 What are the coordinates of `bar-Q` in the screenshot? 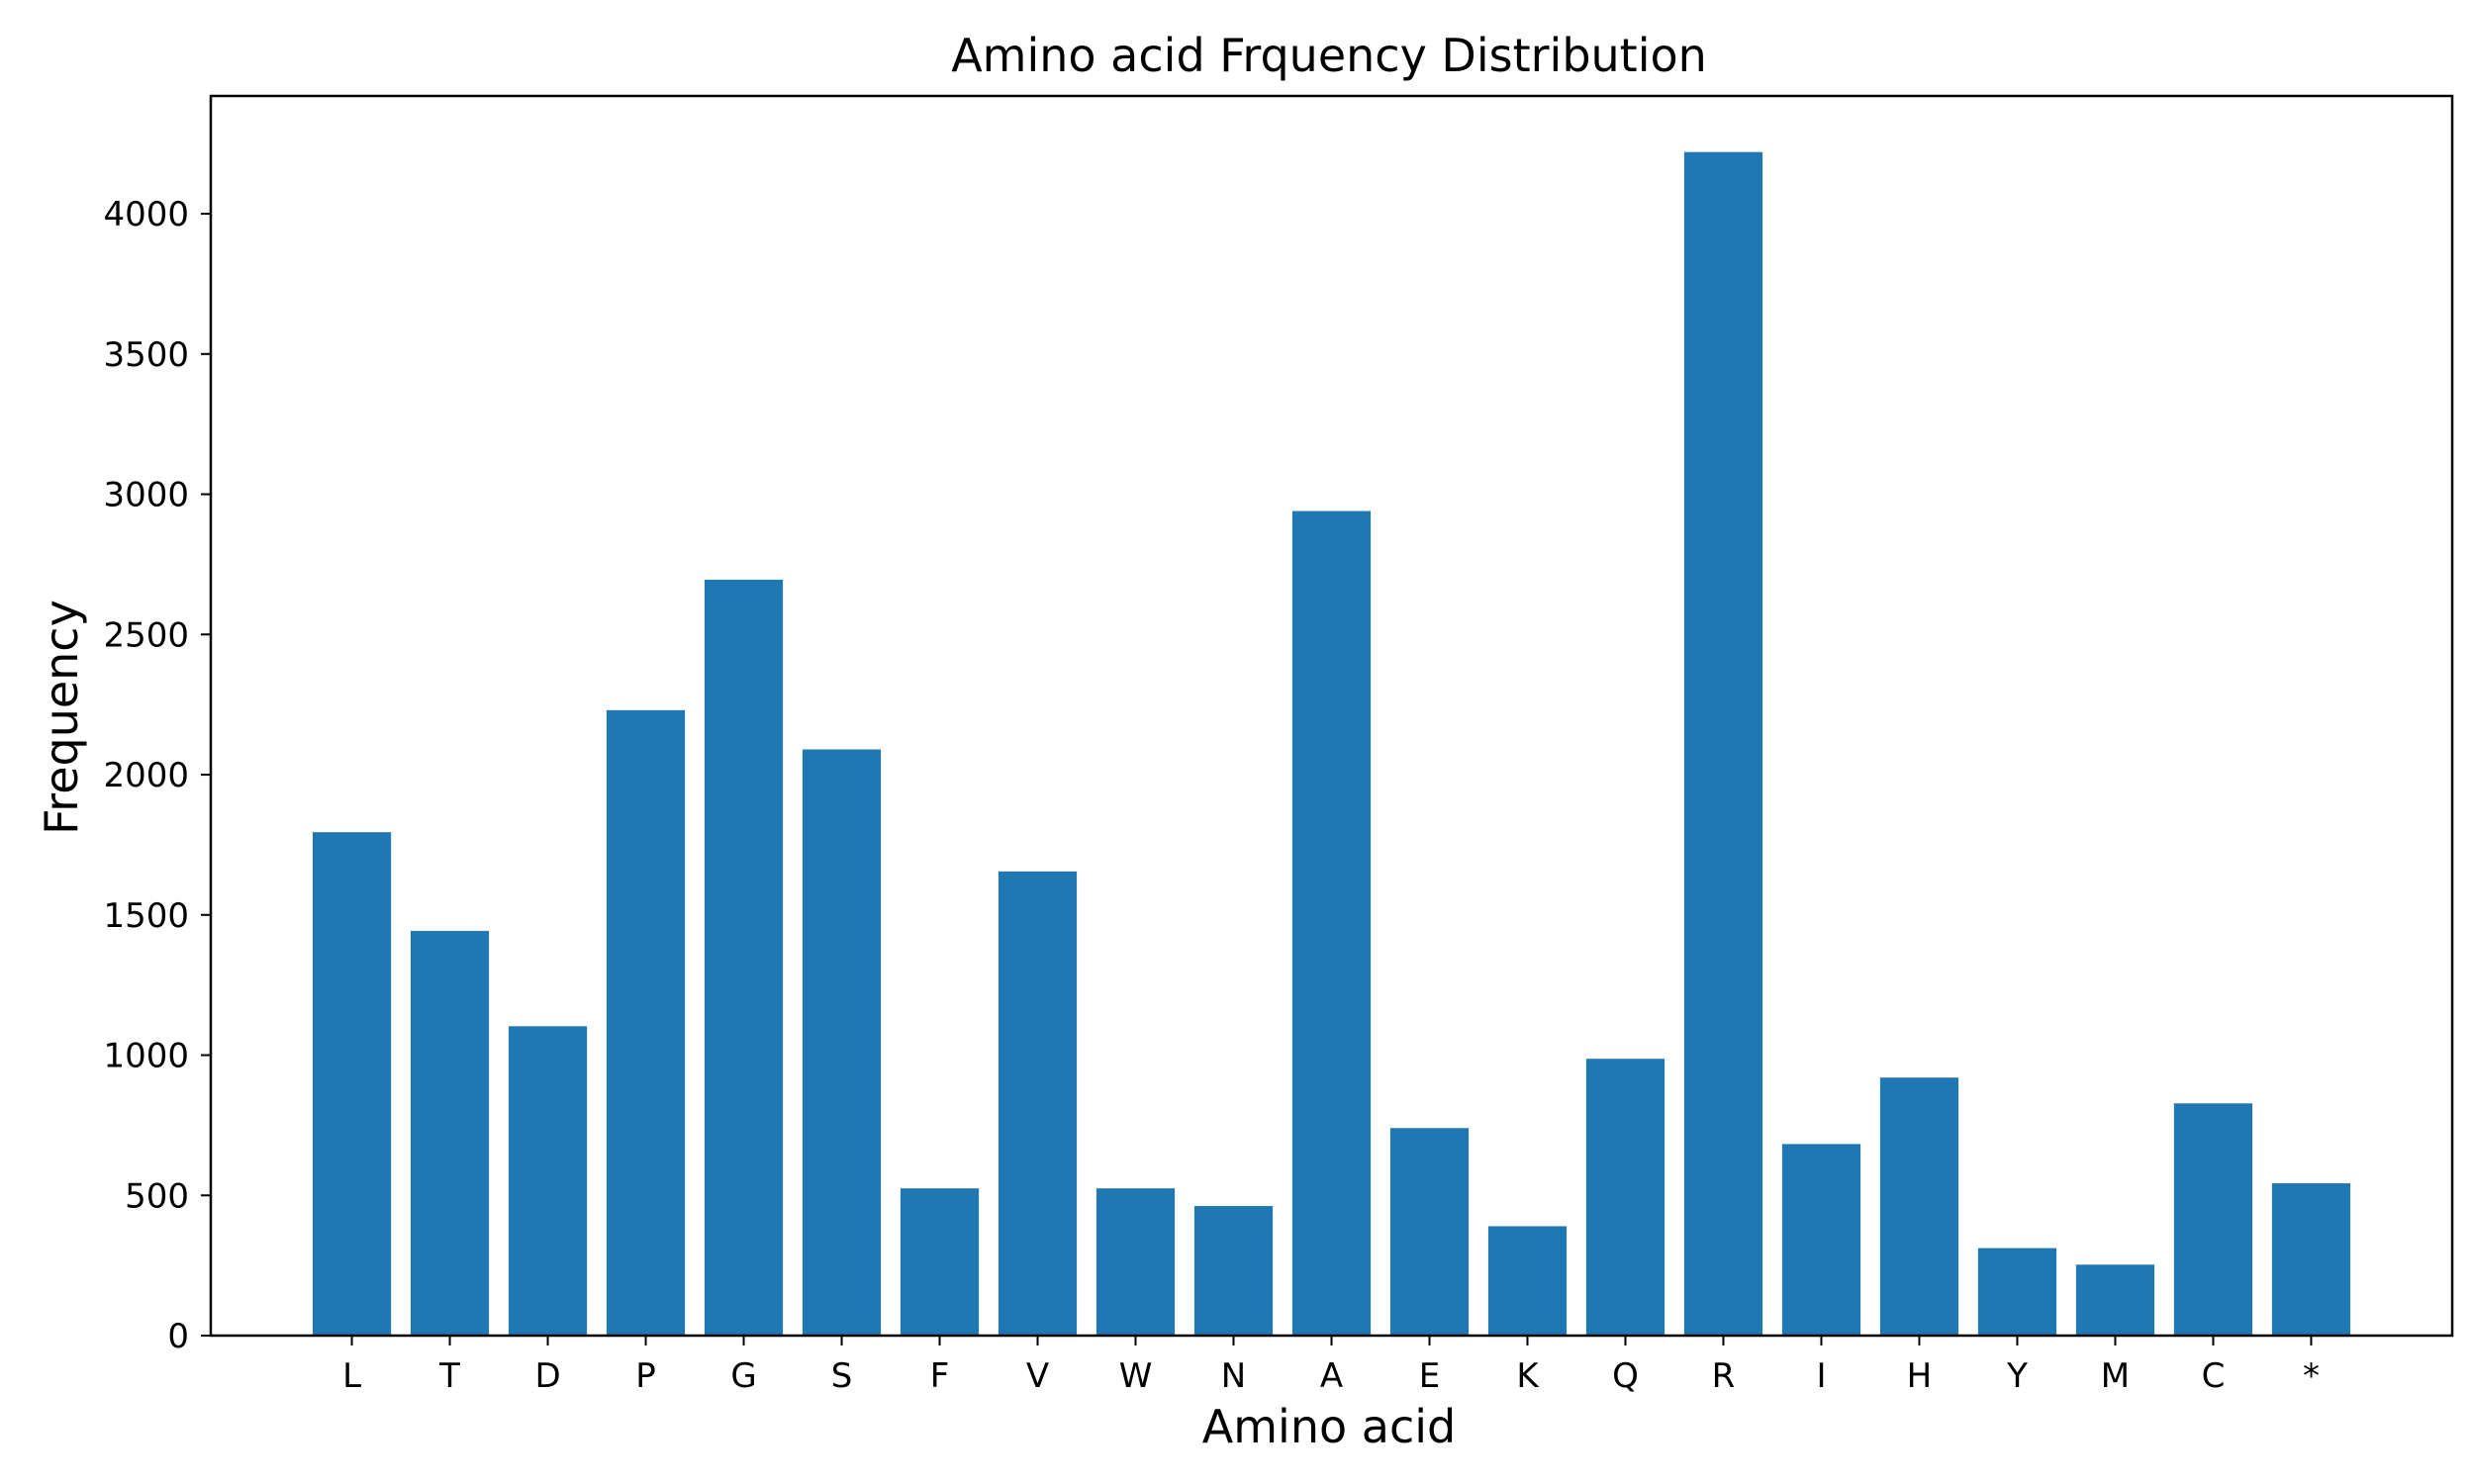 It's located at (1625, 1197).